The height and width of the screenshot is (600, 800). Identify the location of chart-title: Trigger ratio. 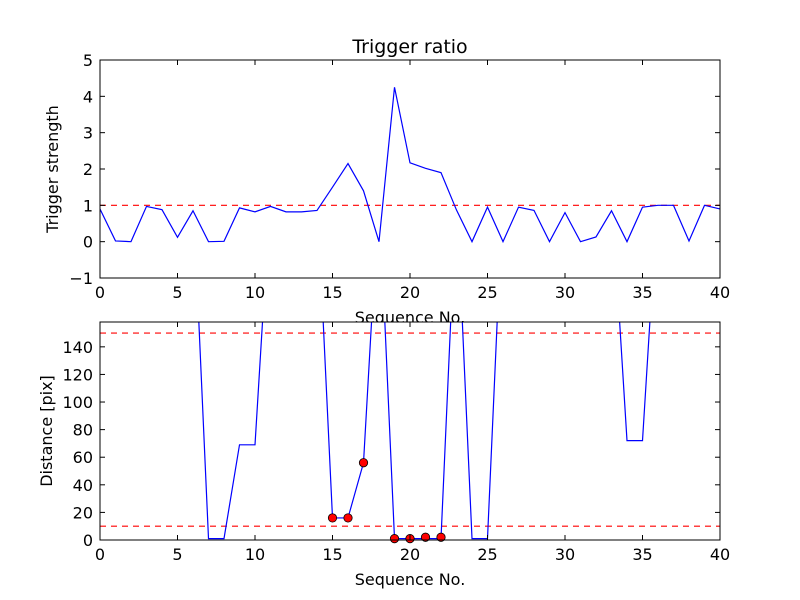
(409, 47).